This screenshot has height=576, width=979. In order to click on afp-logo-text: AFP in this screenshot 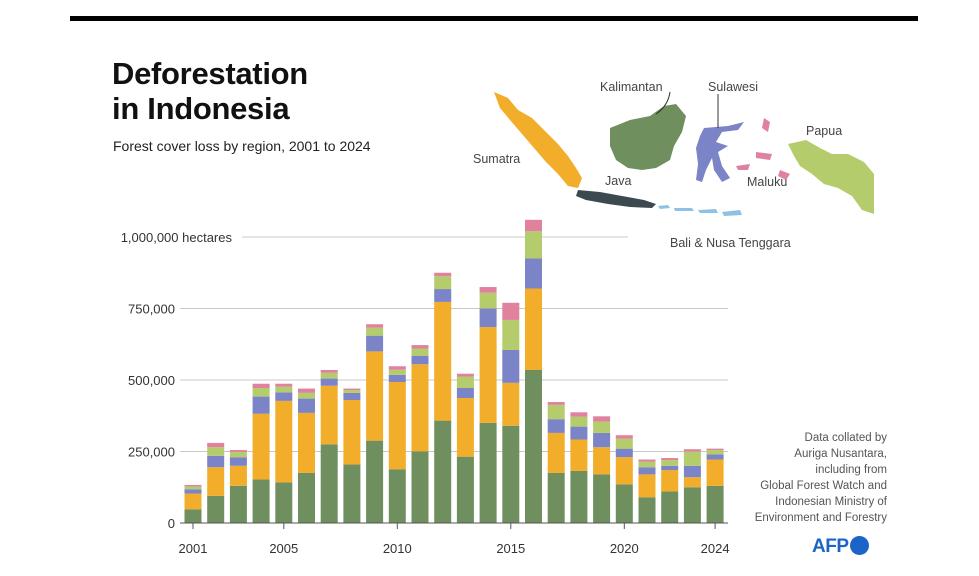, I will do `click(830, 546)`.